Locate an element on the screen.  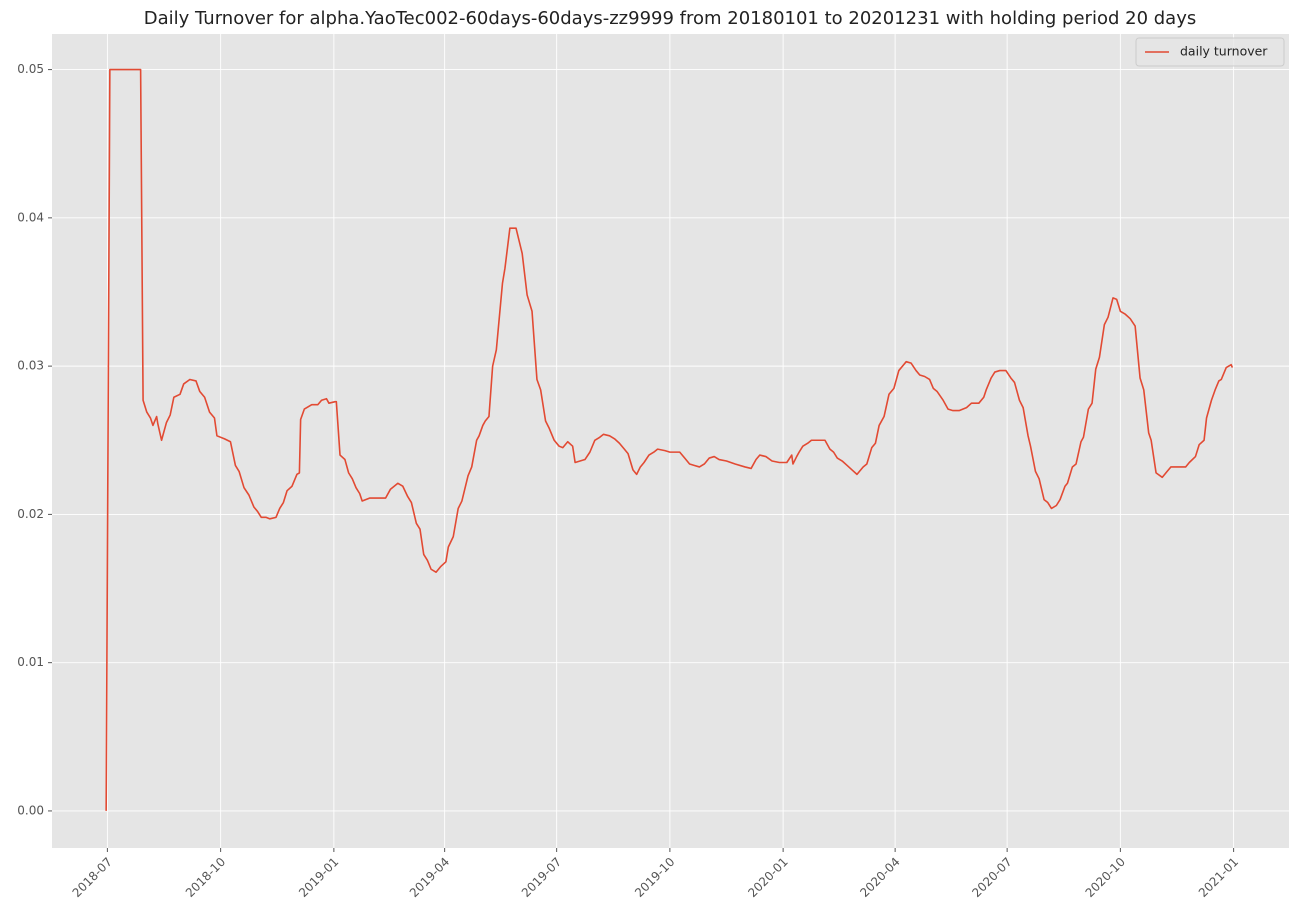
y-tick-label: 0.04 is located at coordinates (30, 217).